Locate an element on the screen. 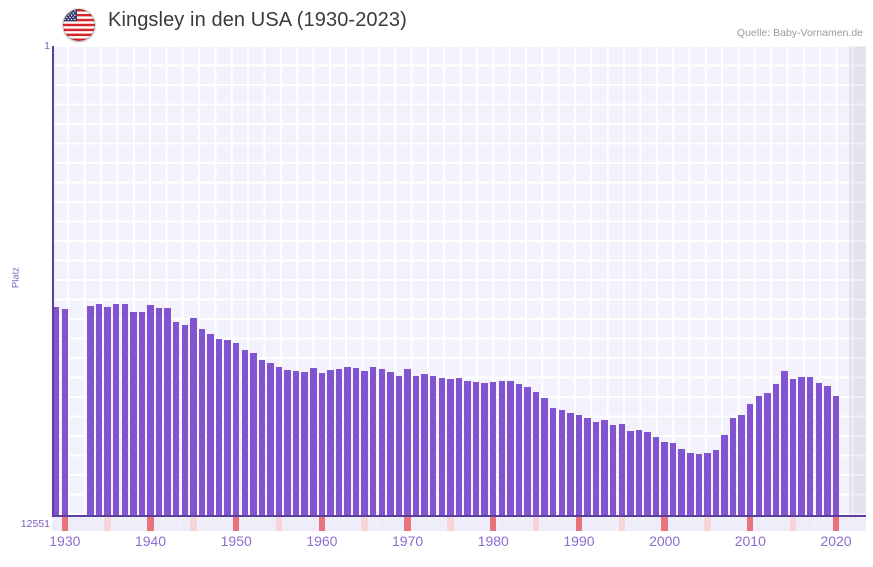 This screenshot has height=567, width=873. x-axis-tick-1980: 1980 is located at coordinates (493, 541).